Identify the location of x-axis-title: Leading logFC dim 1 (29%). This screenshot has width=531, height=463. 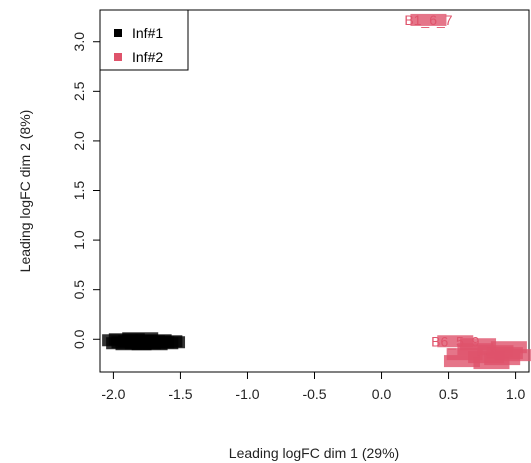
(314, 453).